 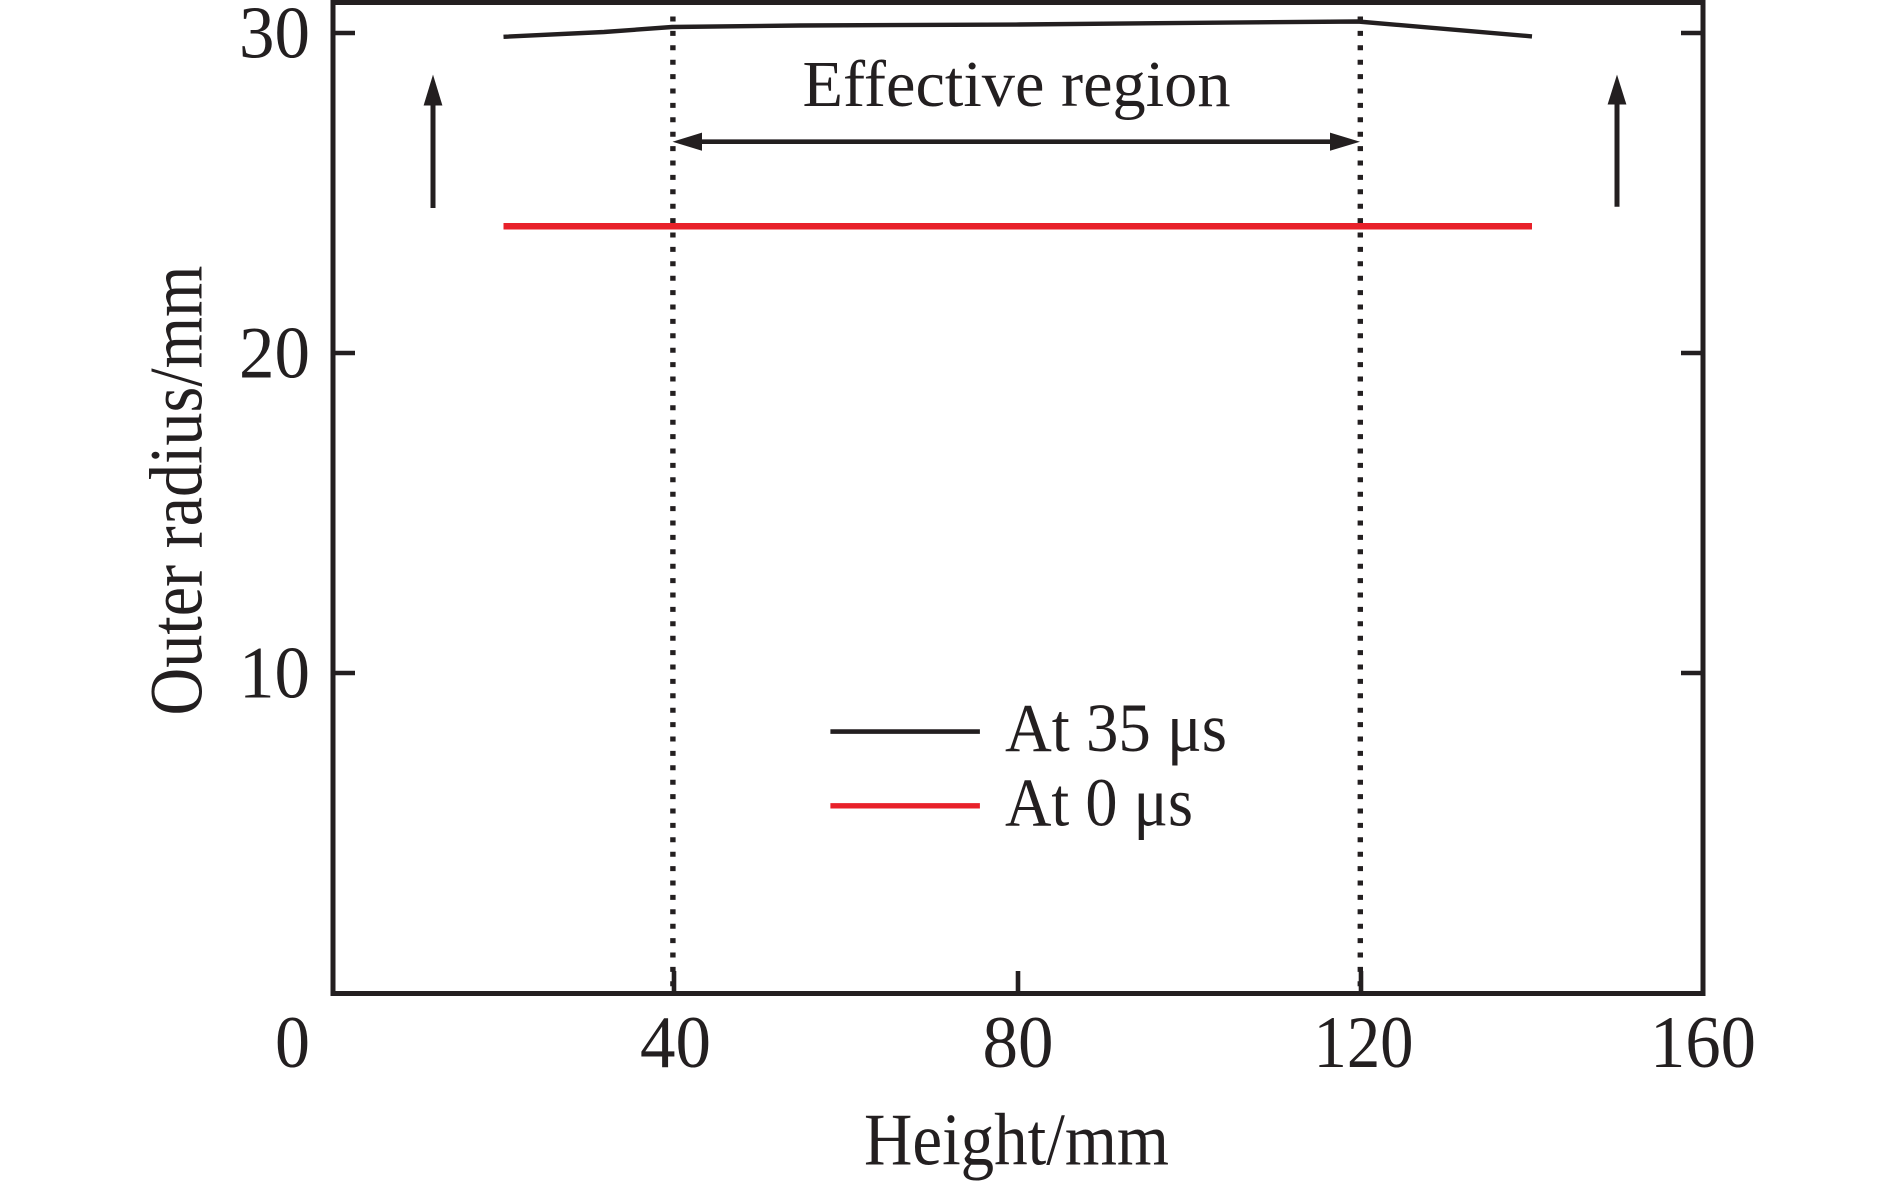 I want to click on svg-text: 30, so click(x=274, y=37).